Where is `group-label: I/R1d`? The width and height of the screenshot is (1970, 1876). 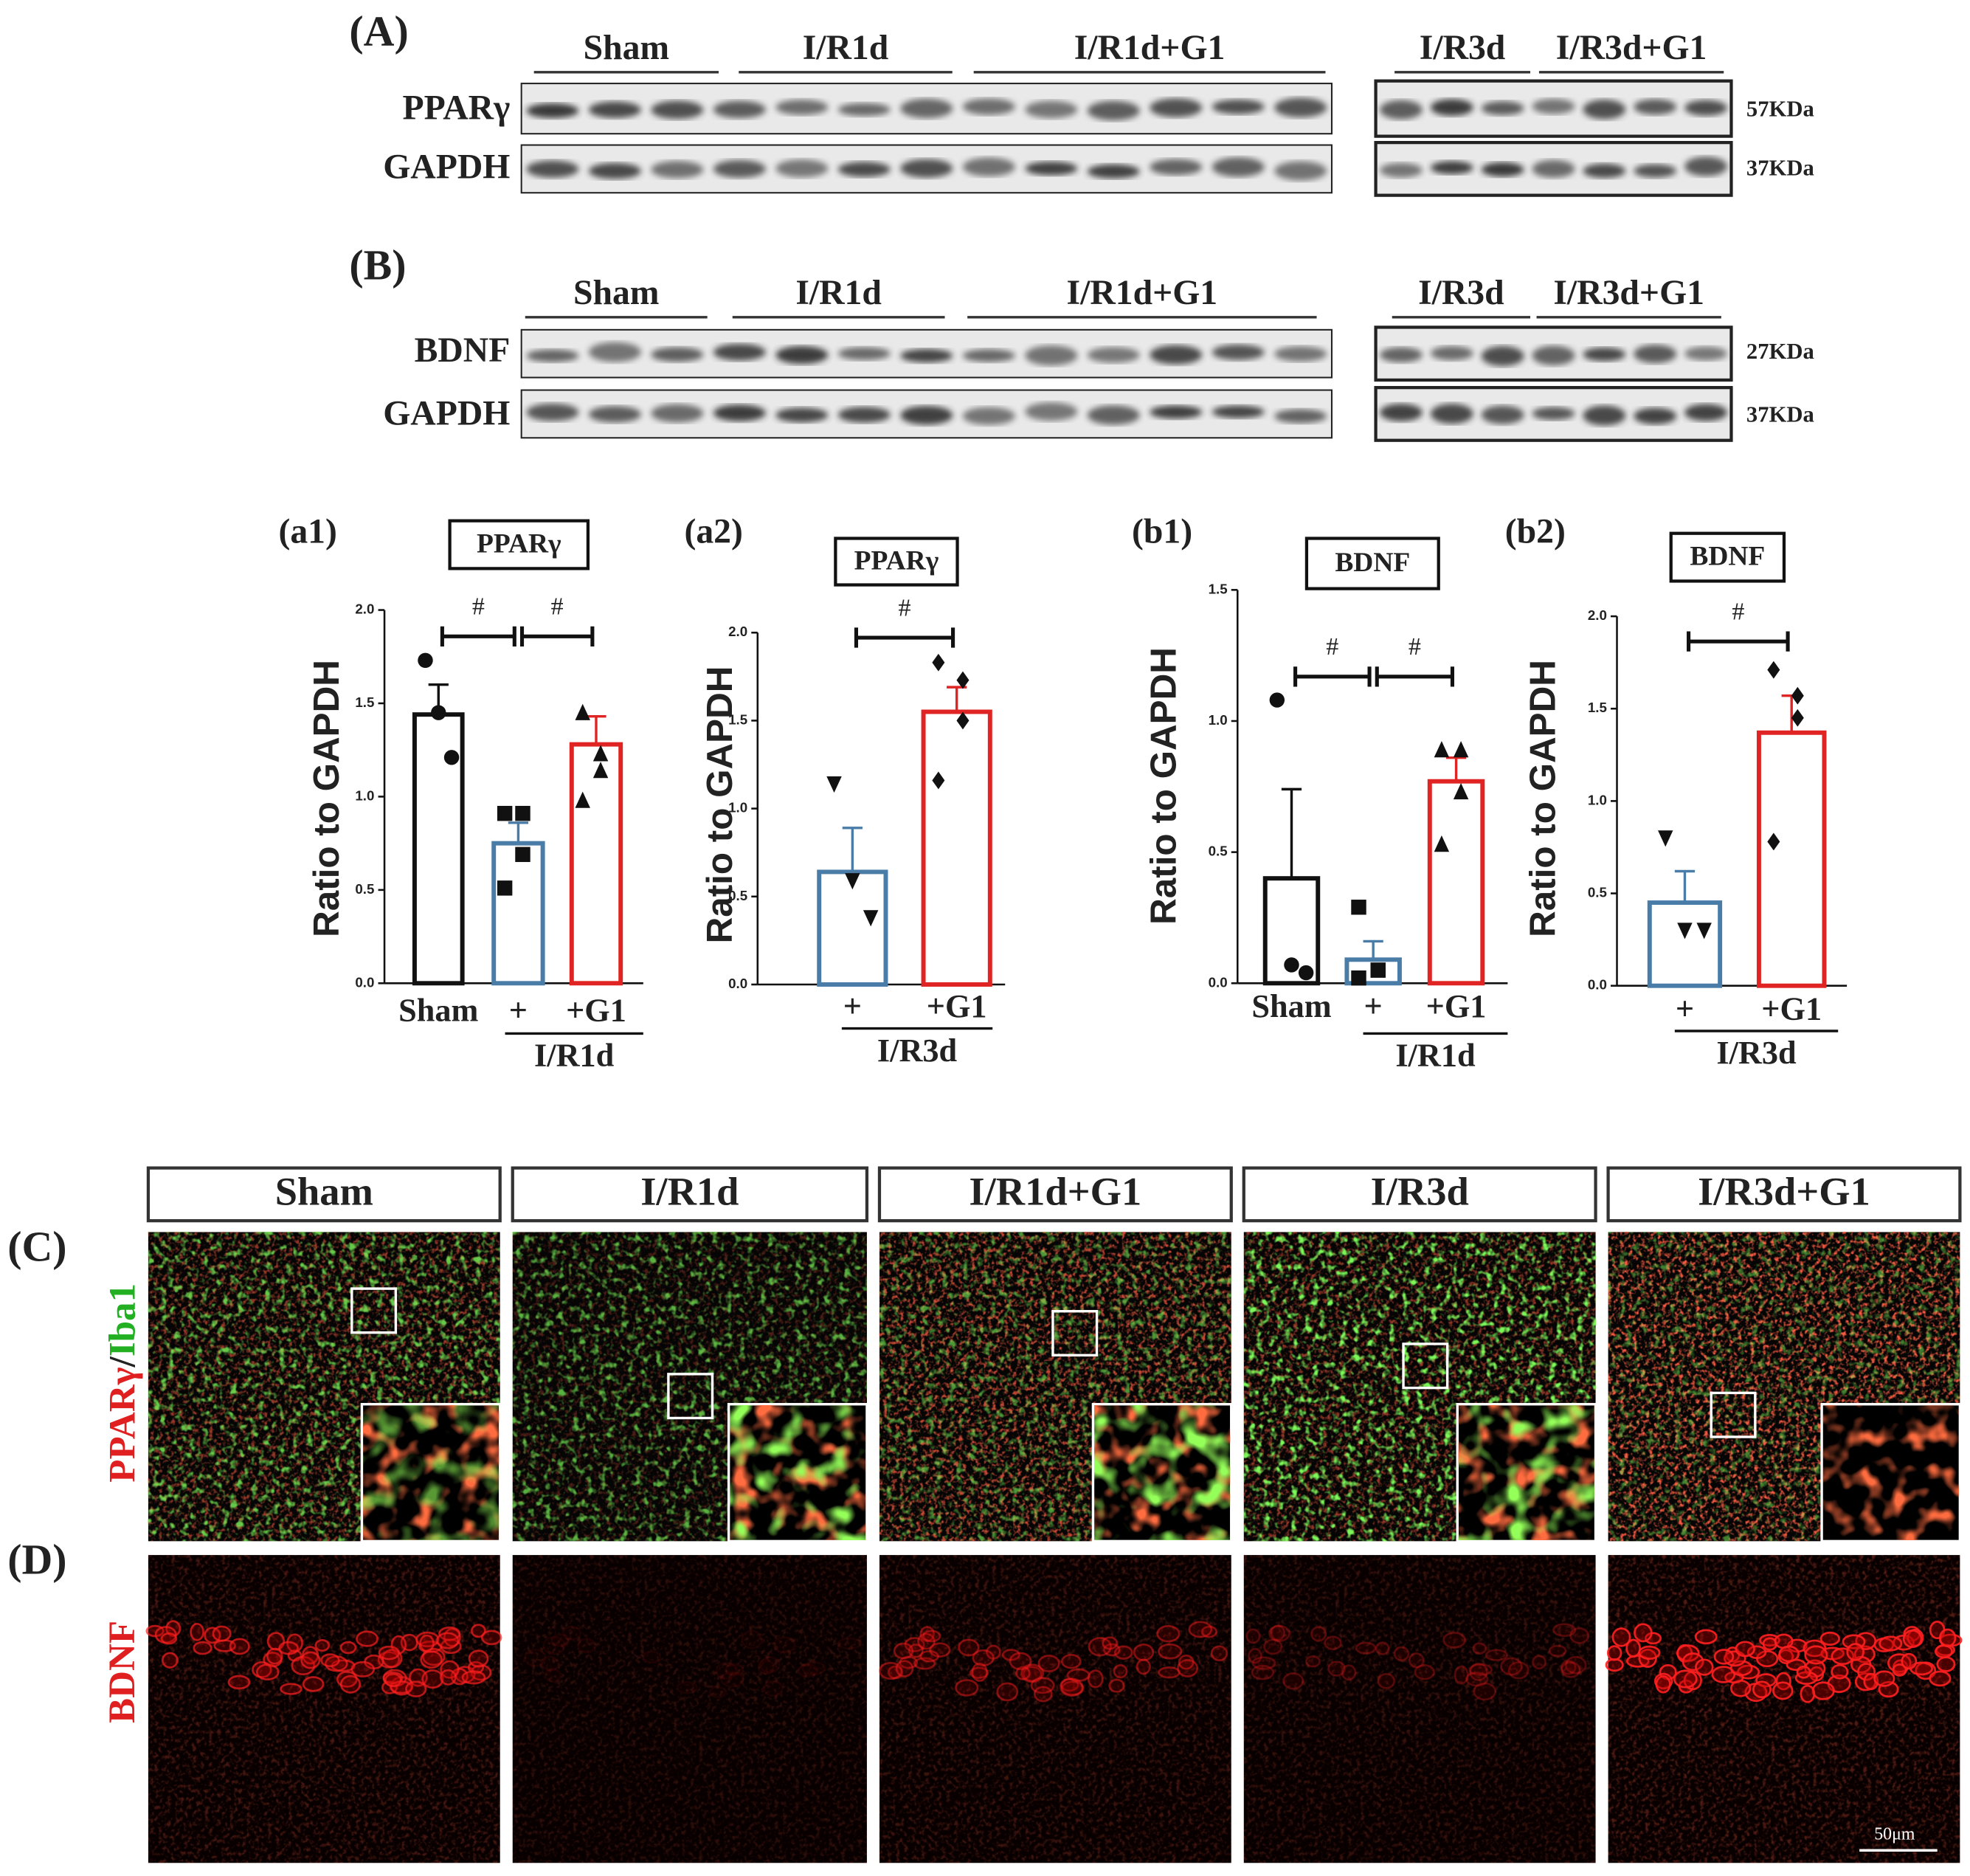
group-label: I/R1d is located at coordinates (574, 1056).